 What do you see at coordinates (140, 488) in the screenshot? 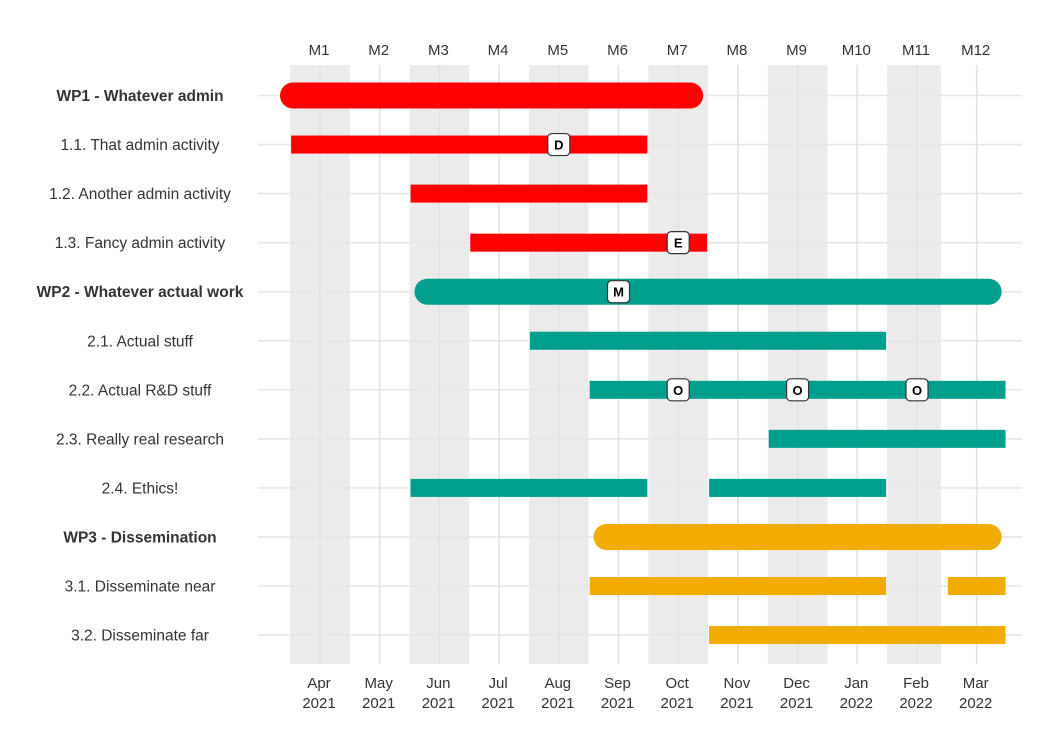
I see `task-label: 2.4. Ethics!` at bounding box center [140, 488].